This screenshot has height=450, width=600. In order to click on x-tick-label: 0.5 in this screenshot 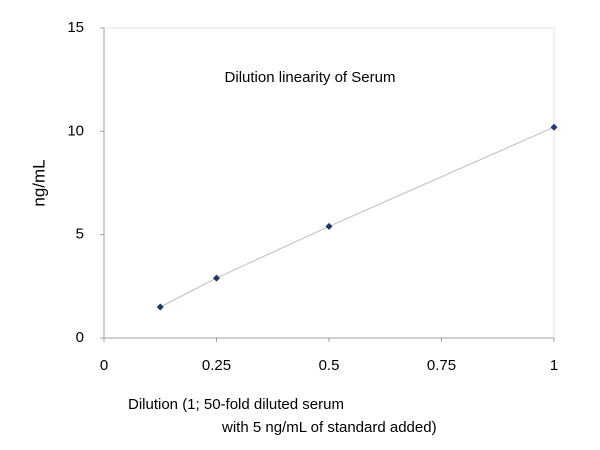, I will do `click(329, 365)`.